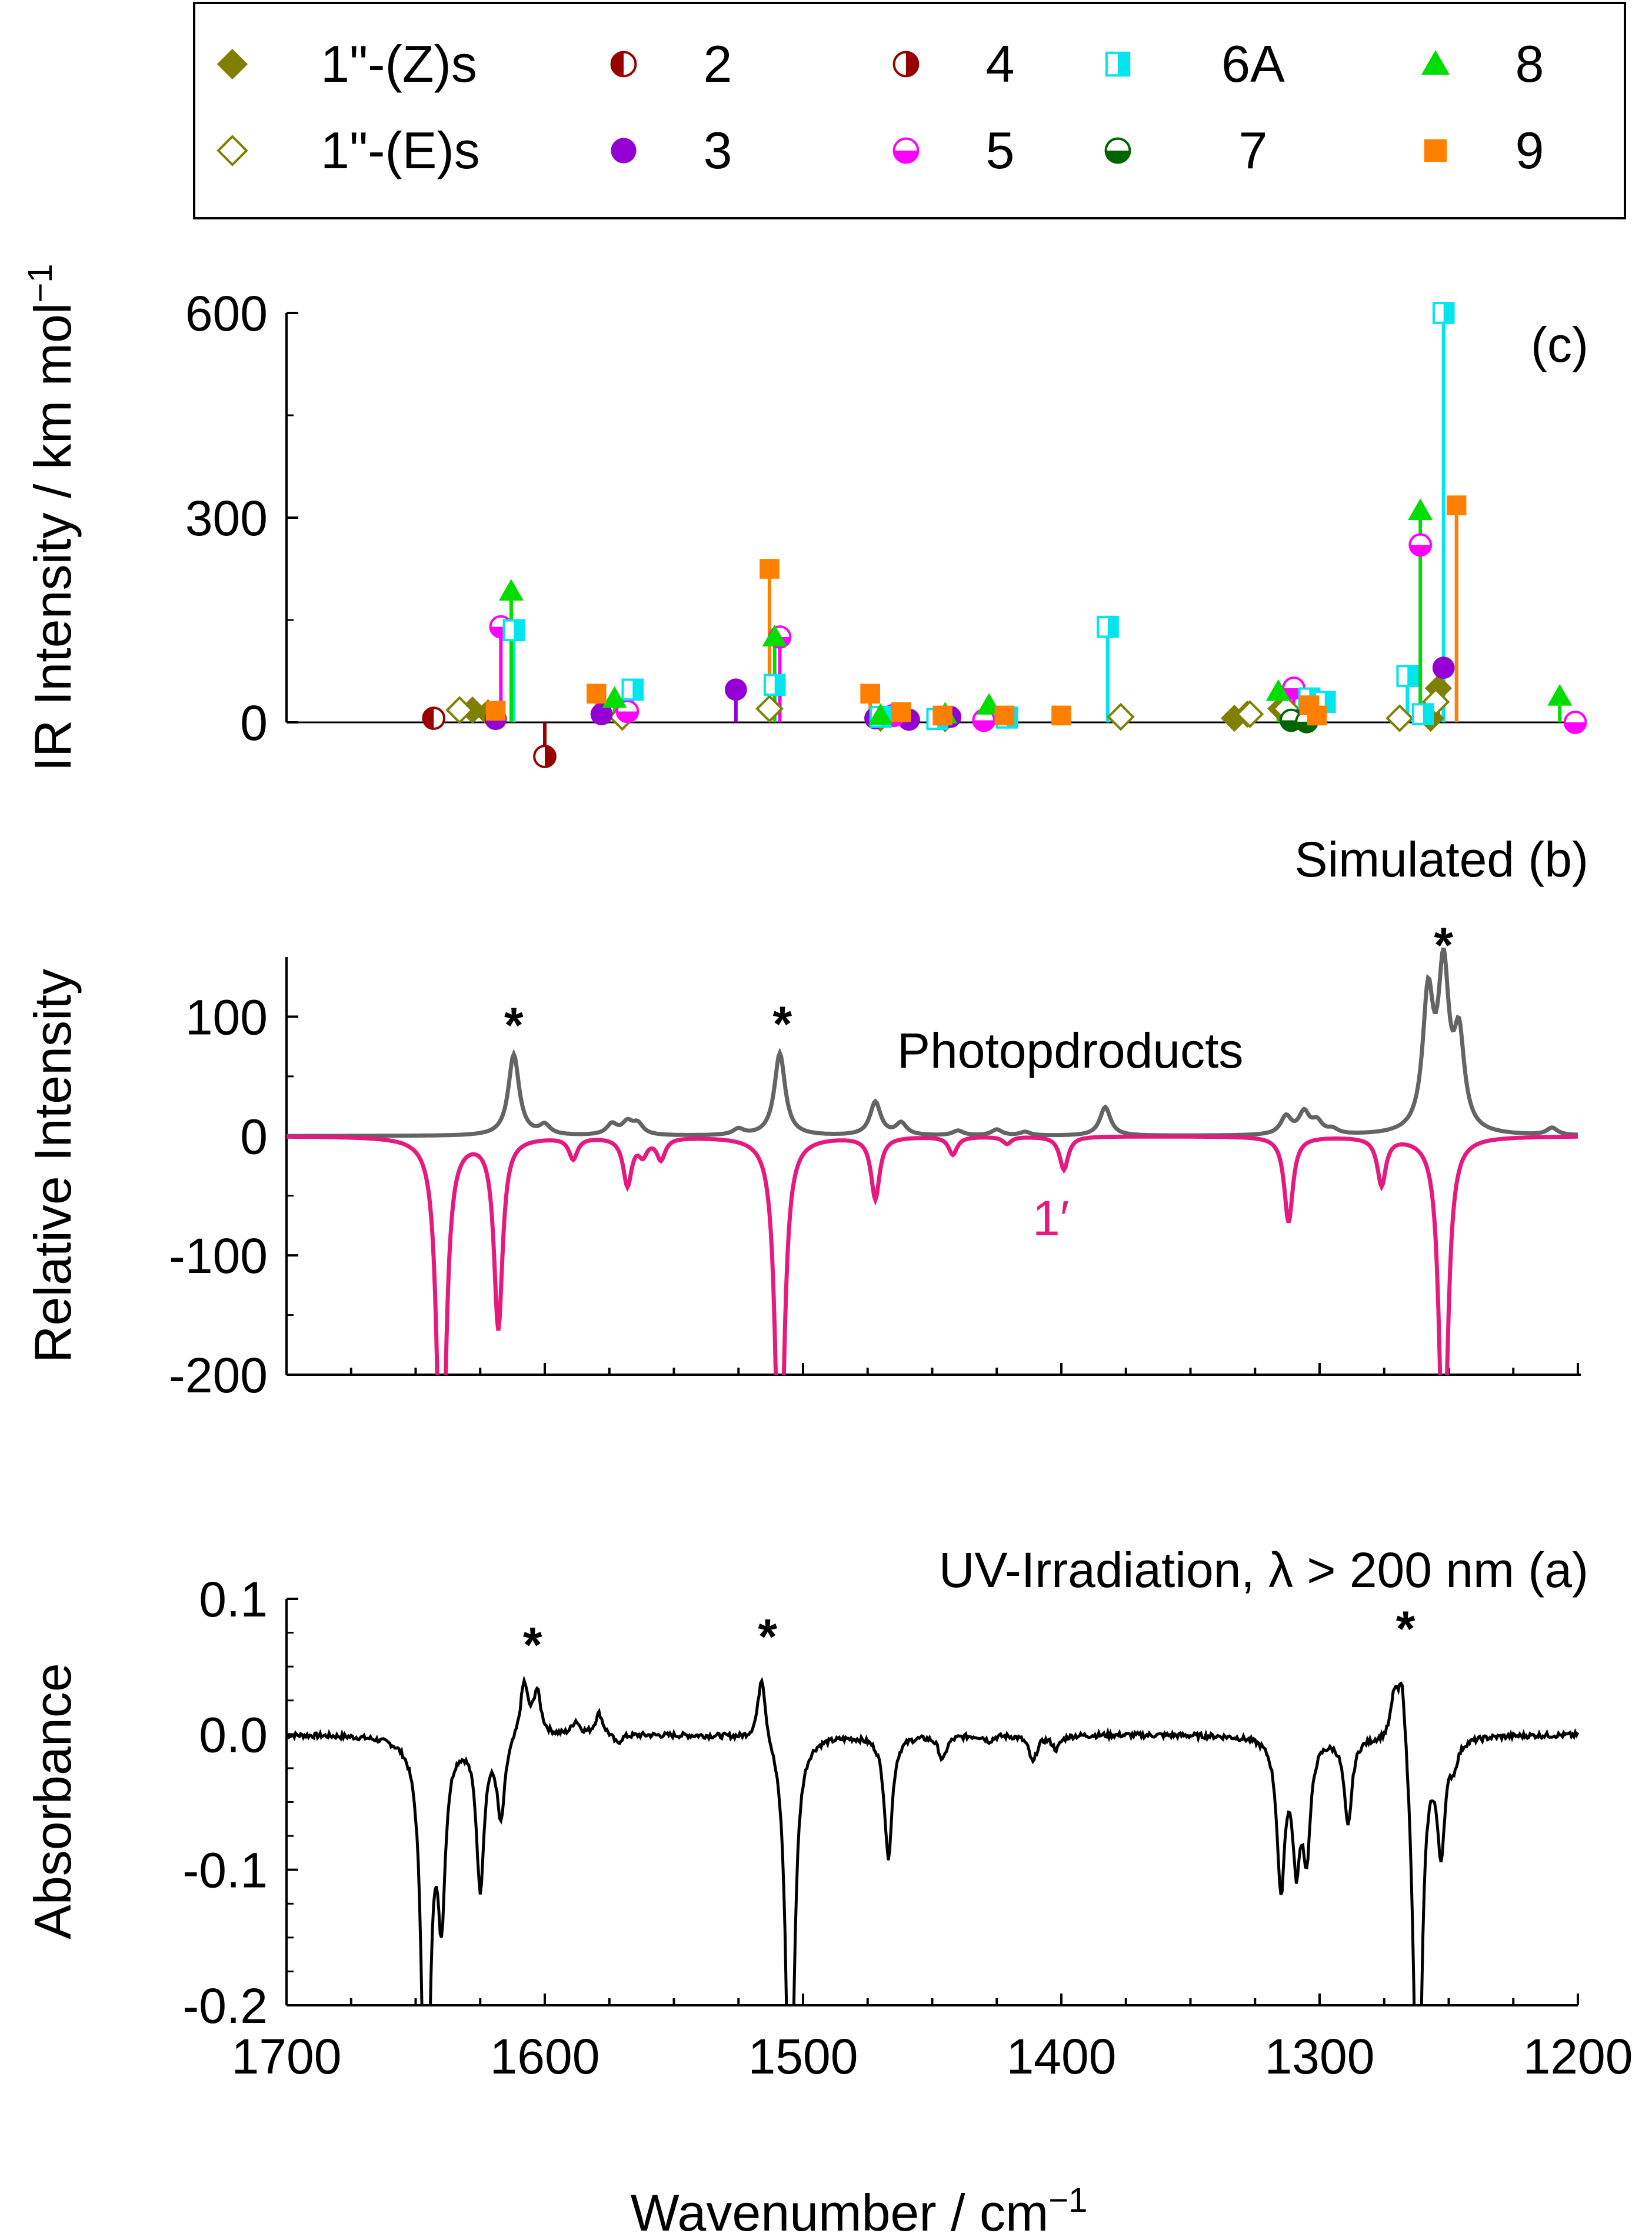 The width and height of the screenshot is (1652, 2240). Describe the element at coordinates (671, 150) in the screenshot. I see `legend-item-3: 3` at that location.